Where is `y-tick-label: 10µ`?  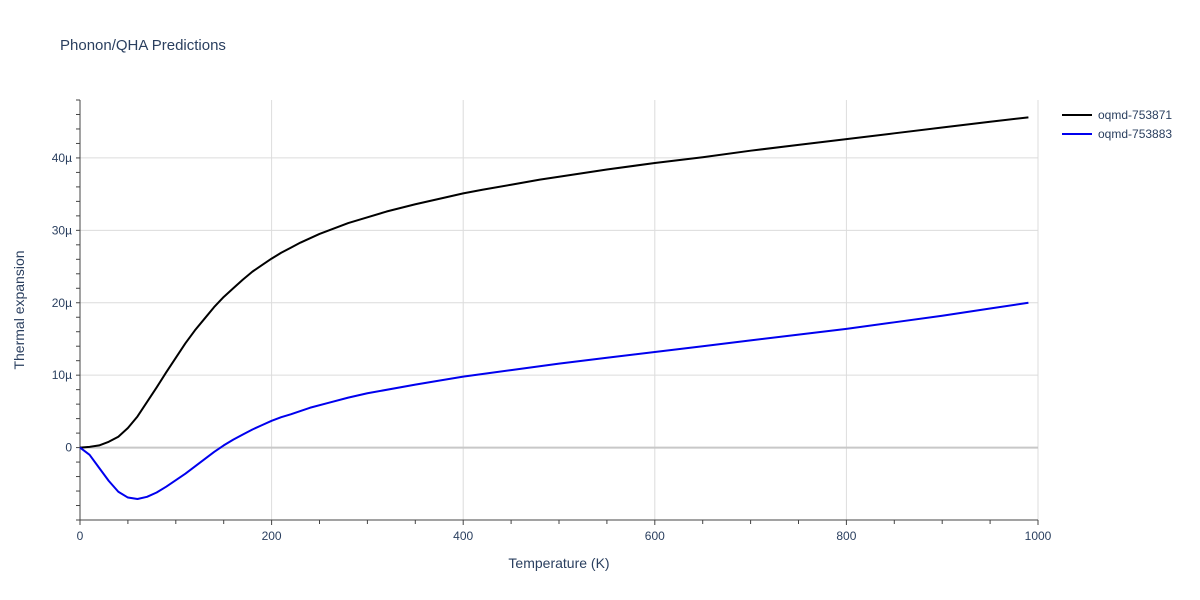 y-tick-label: 10µ is located at coordinates (62, 375).